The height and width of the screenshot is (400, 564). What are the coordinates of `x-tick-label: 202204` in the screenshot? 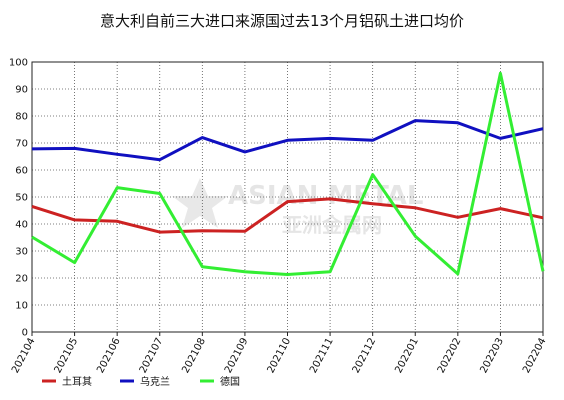 It's located at (535, 355).